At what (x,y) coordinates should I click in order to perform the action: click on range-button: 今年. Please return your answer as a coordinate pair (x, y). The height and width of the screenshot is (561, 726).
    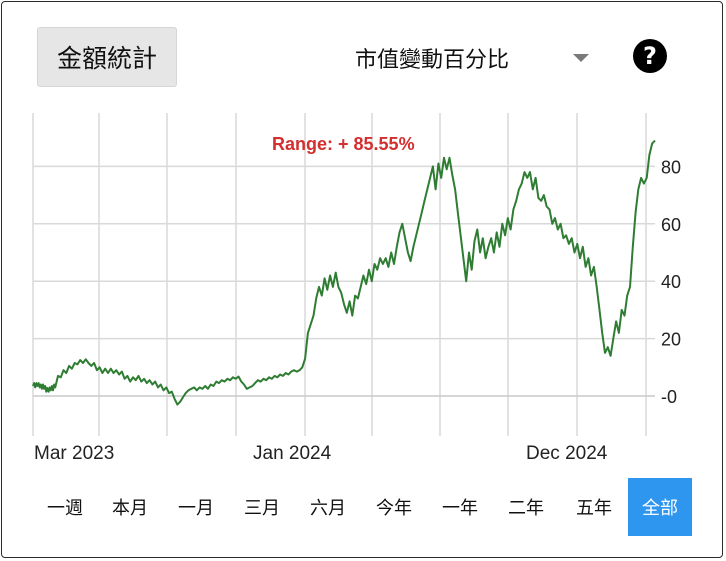
    Looking at the image, I should click on (394, 508).